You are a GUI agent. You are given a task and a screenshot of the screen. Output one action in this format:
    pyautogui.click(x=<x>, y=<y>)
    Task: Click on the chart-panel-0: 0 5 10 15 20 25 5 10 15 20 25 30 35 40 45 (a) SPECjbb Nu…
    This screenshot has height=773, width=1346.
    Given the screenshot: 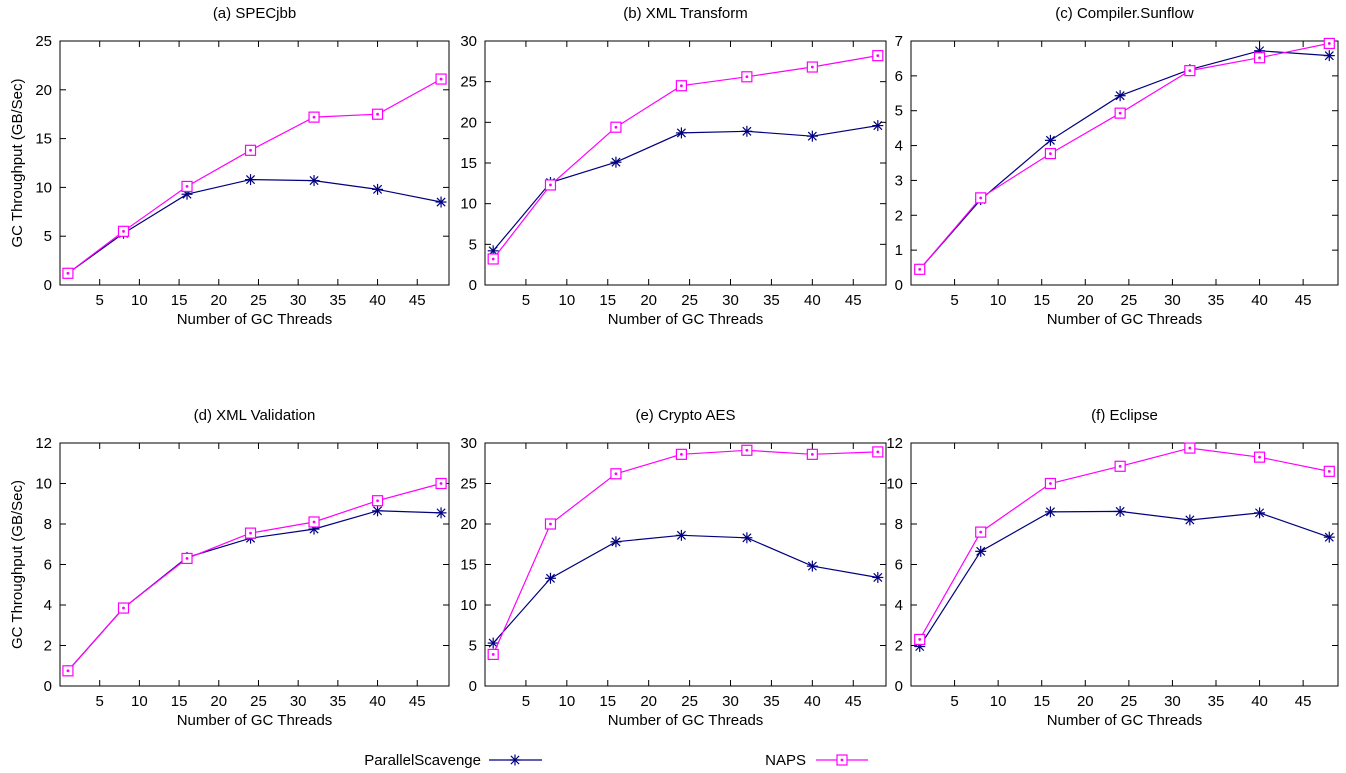 What is the action you would take?
    pyautogui.click(x=229, y=166)
    